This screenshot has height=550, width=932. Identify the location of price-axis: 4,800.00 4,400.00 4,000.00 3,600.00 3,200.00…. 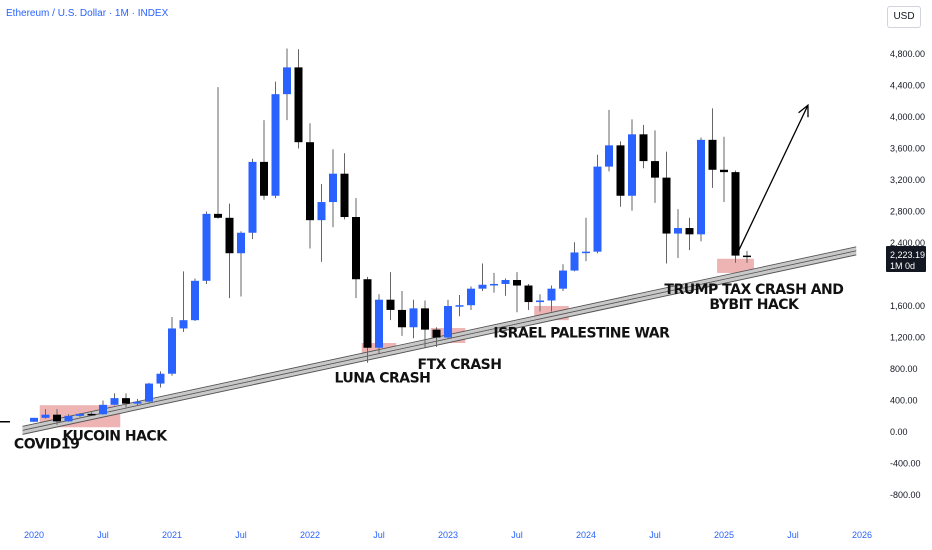
(907, 274).